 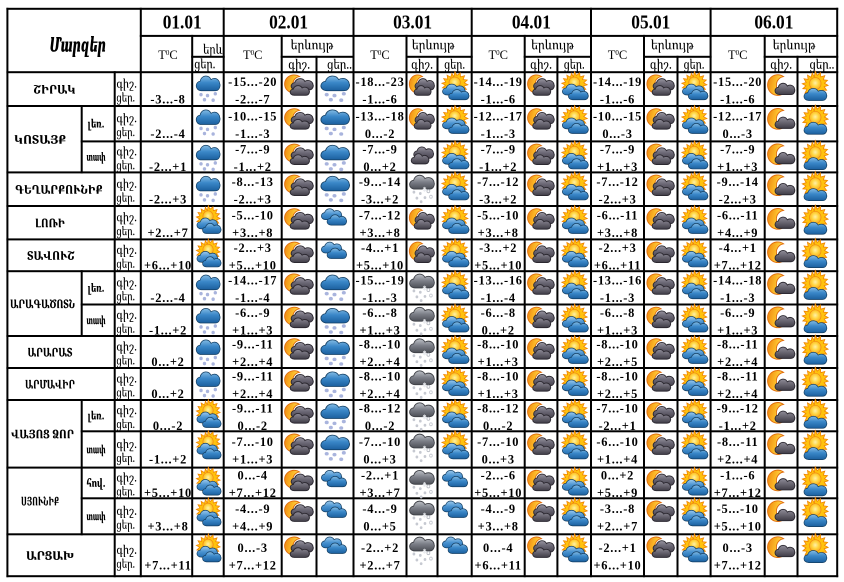 I want to click on svg-text: -18...-23, so click(x=379, y=82).